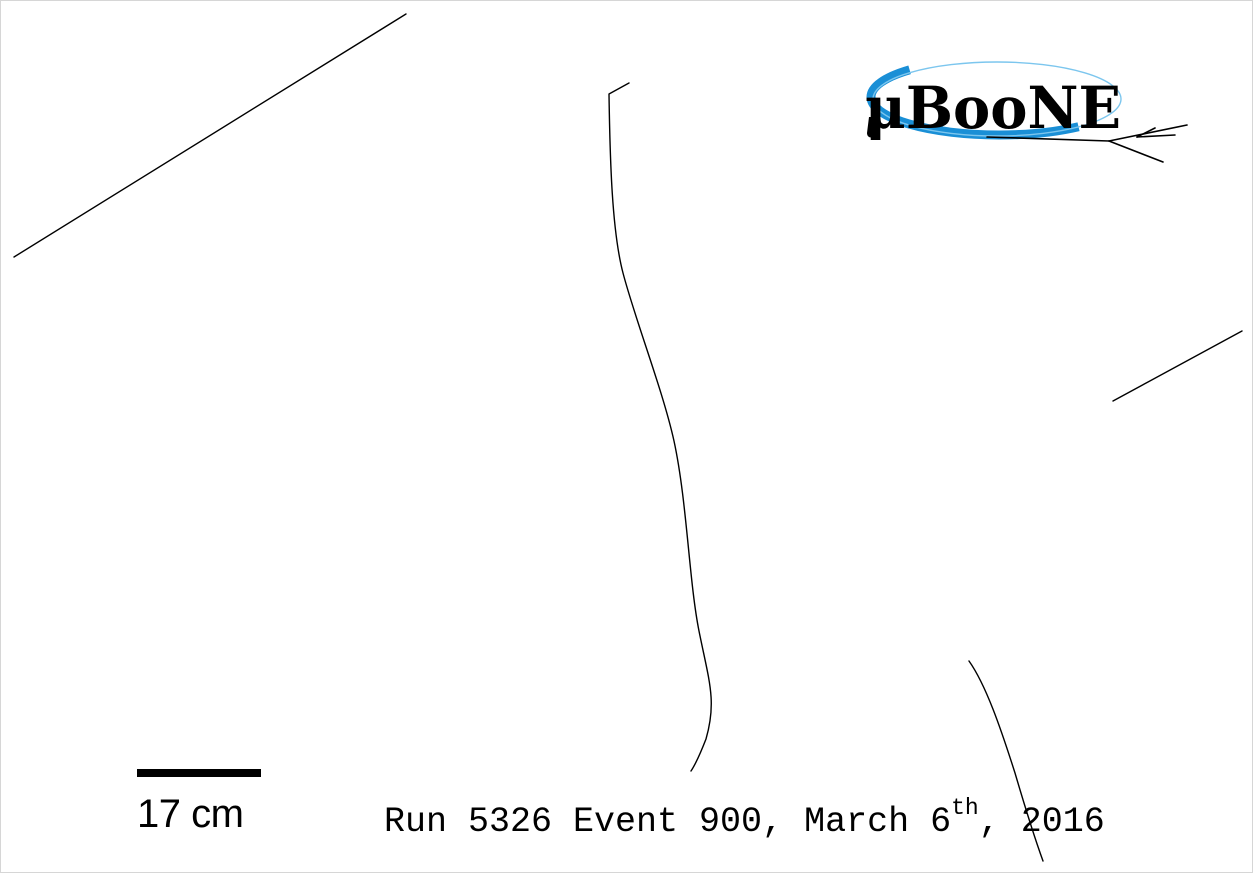 This screenshot has height=874, width=1253. I want to click on logo-drip, so click(871, 127).